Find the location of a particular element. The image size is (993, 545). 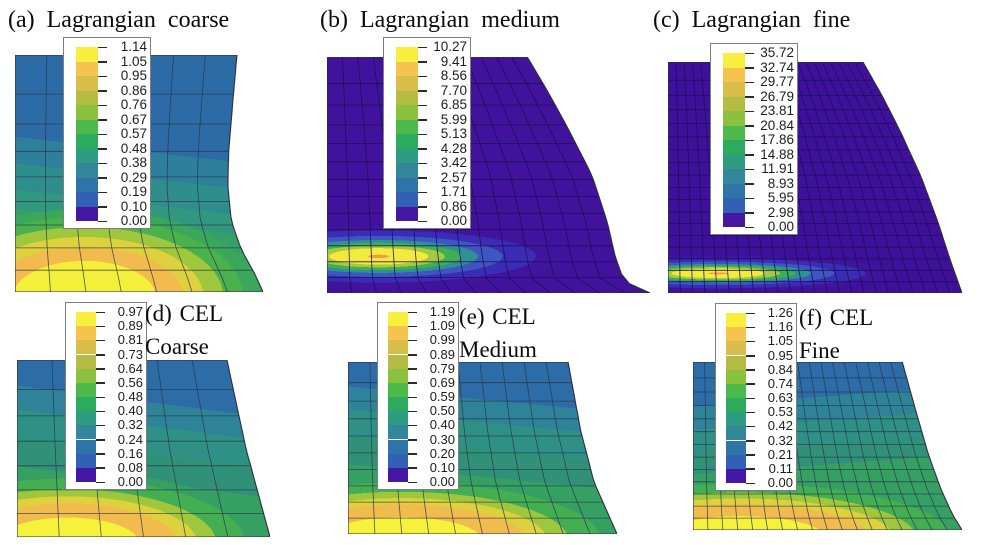

legend-tick-label: 0.20 is located at coordinates (442, 453).